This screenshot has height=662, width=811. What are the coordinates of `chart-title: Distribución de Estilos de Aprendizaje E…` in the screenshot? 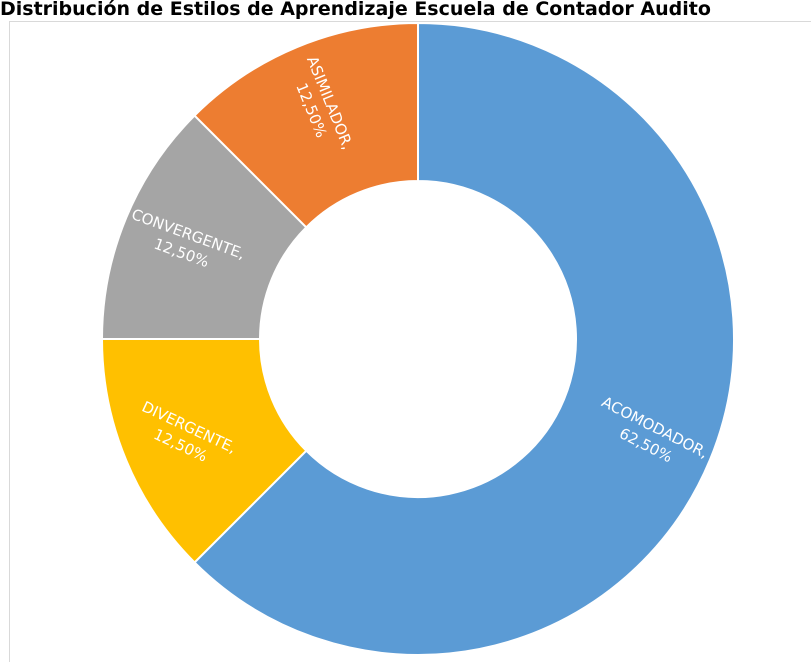 It's located at (355, 10).